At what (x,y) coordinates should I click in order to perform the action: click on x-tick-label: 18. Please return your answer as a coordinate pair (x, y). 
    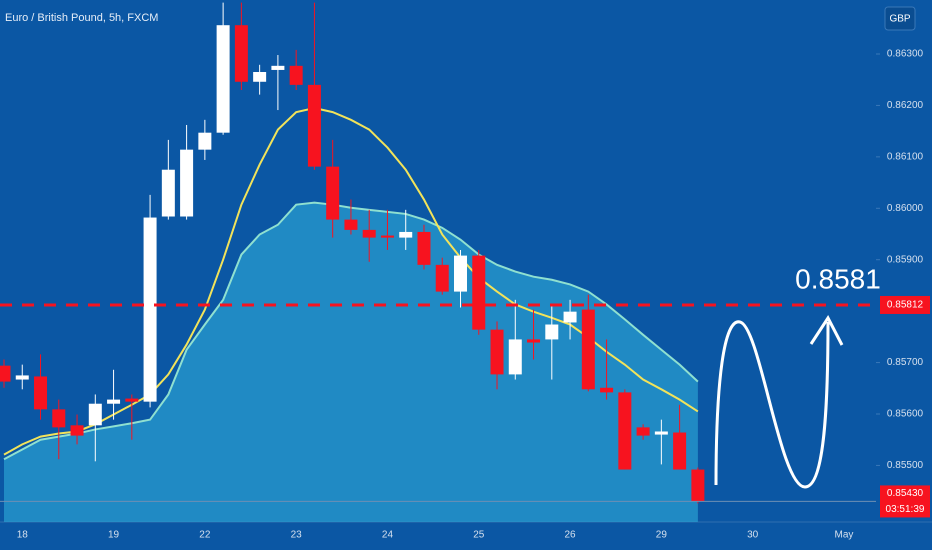
    Looking at the image, I should click on (23, 535).